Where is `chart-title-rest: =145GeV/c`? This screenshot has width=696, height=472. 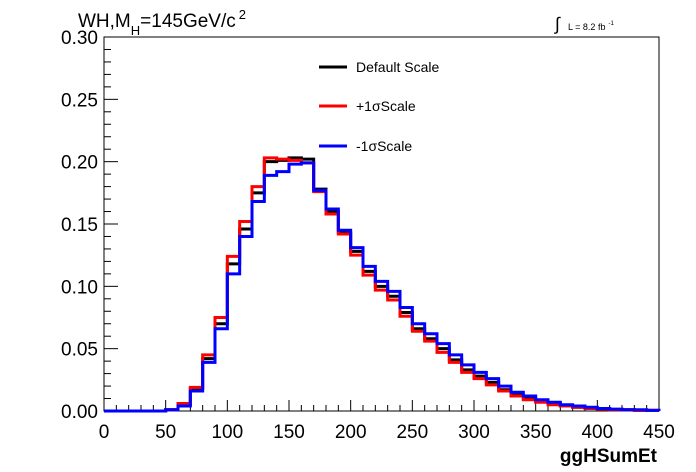 chart-title-rest: =145GeV/c is located at coordinates (188, 21).